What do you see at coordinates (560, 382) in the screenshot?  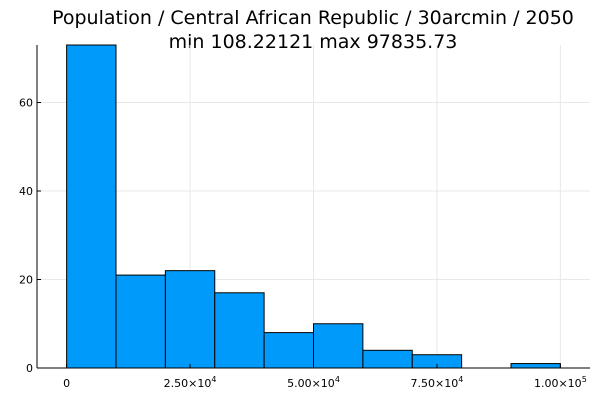 I see `x-tick-label: 1.00×10⁵` at bounding box center [560, 382].